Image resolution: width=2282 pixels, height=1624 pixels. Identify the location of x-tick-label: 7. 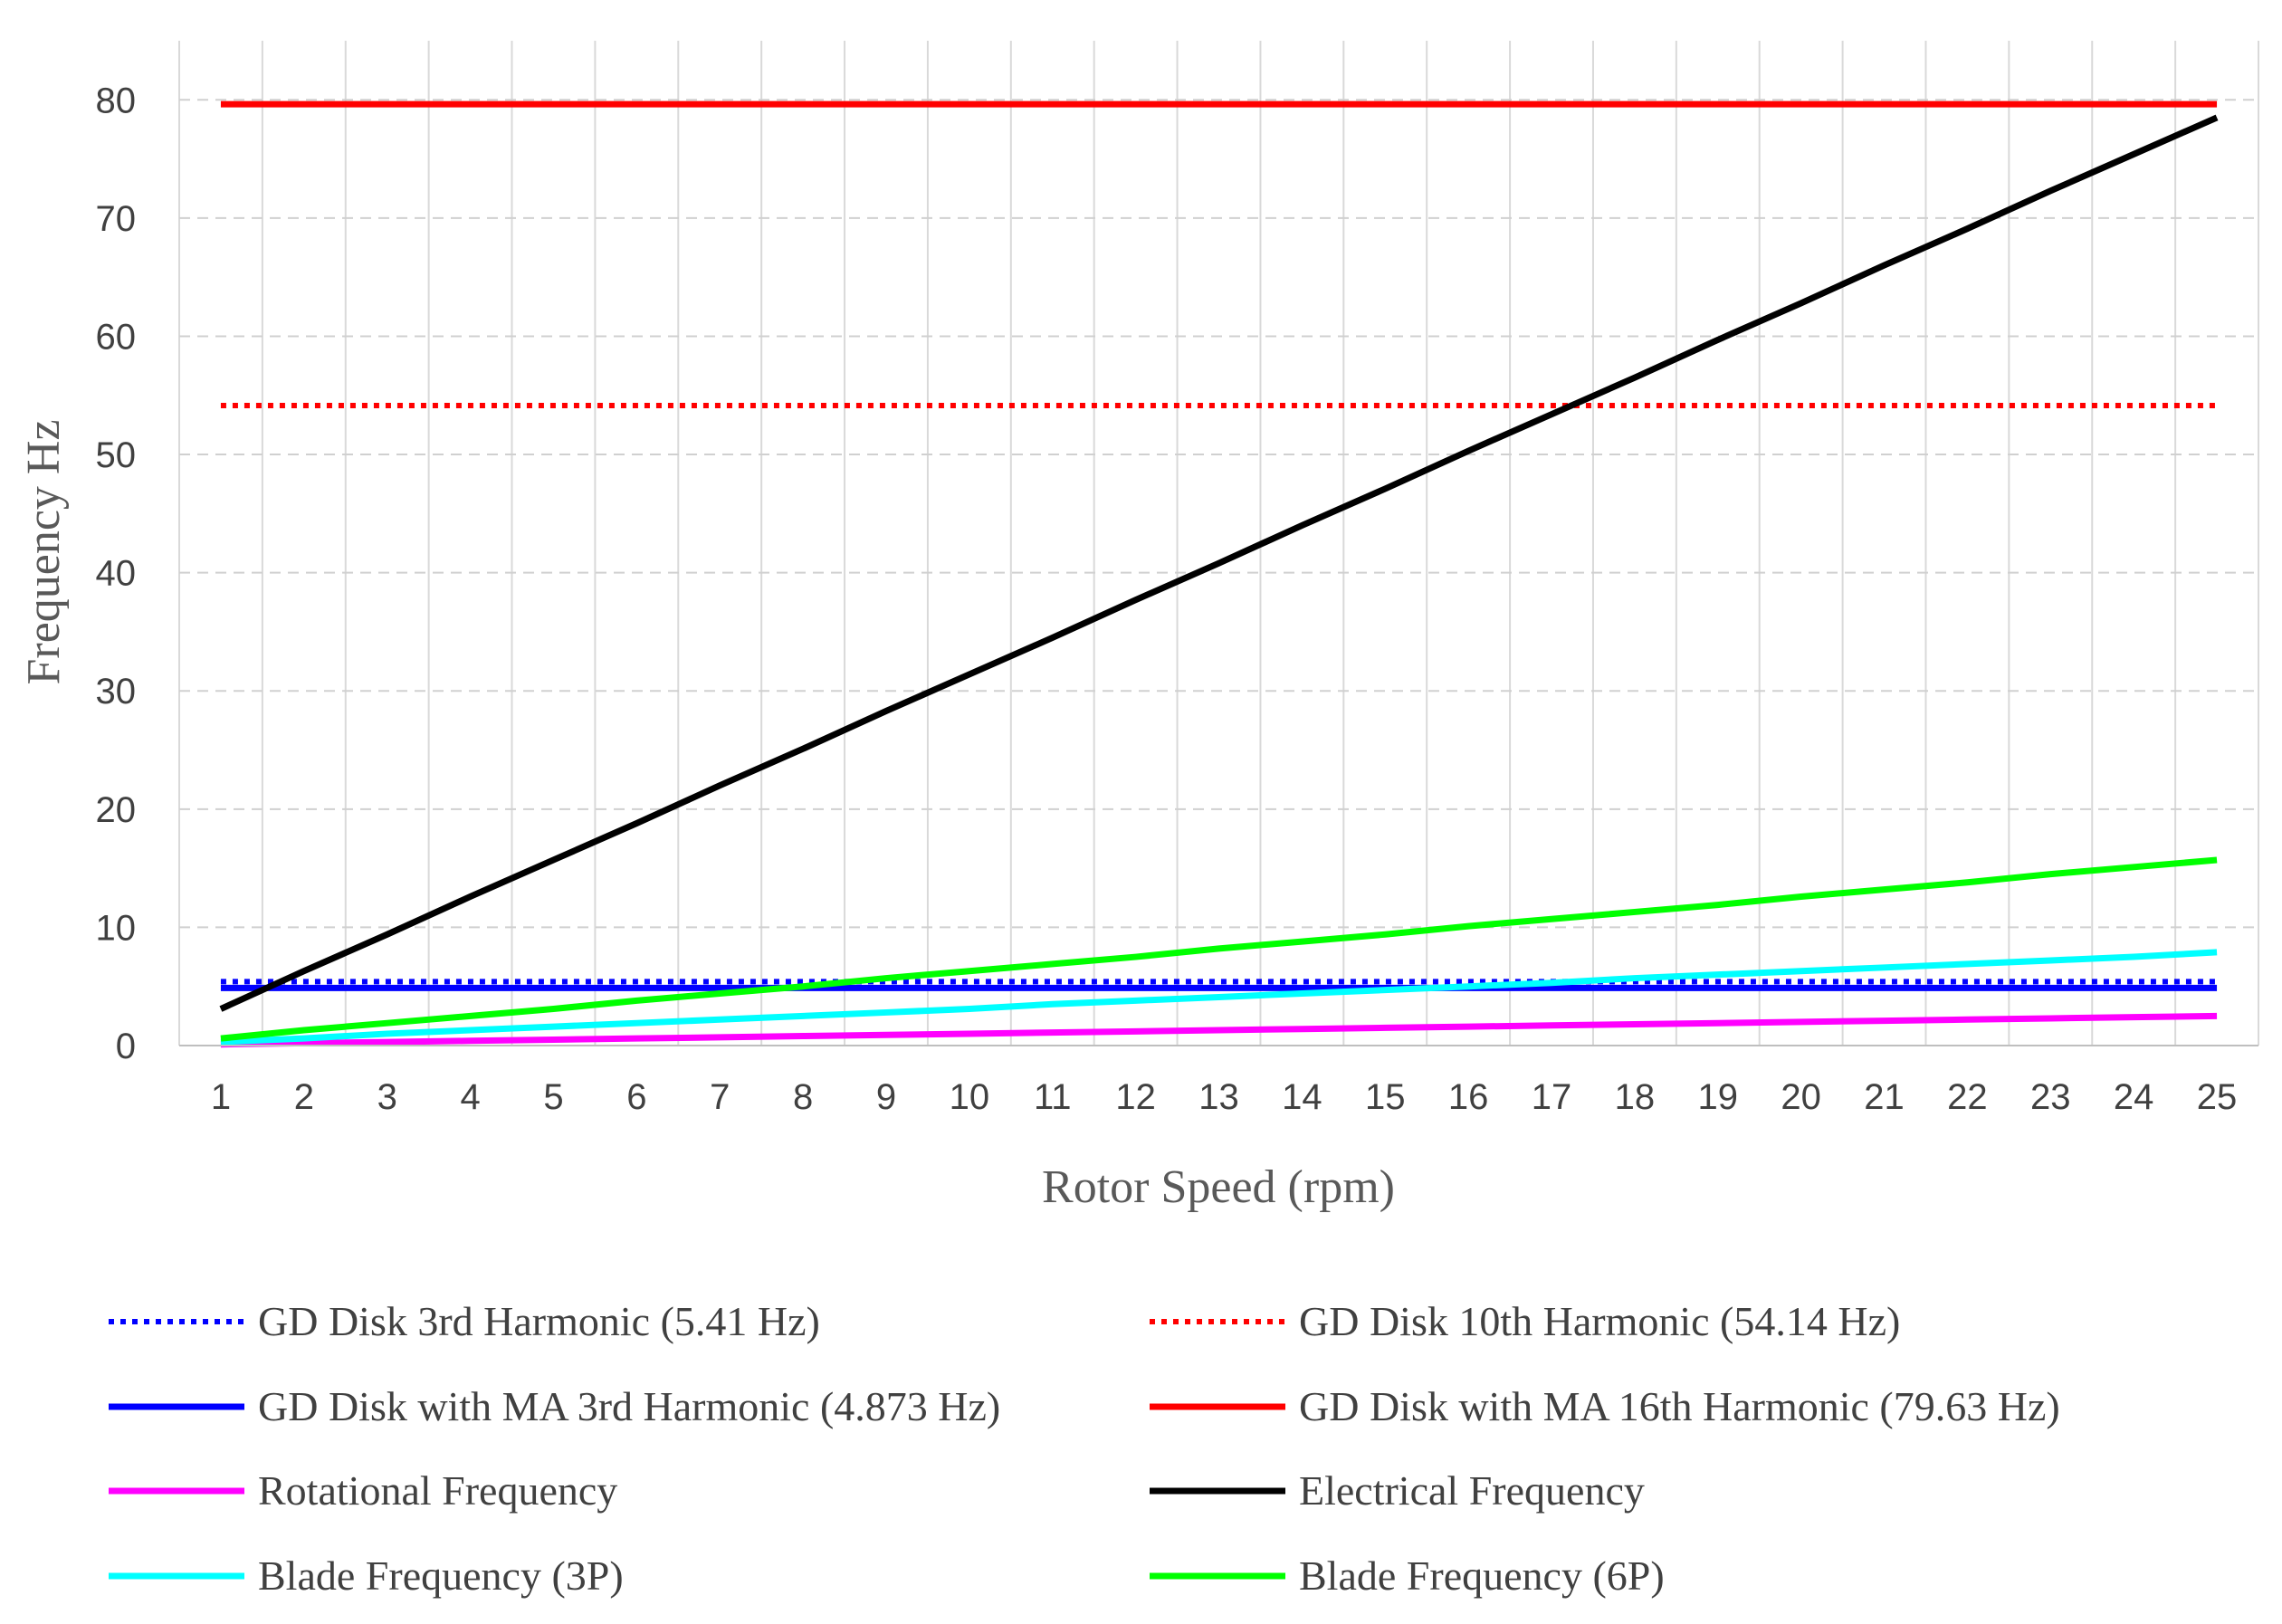
(720, 1097).